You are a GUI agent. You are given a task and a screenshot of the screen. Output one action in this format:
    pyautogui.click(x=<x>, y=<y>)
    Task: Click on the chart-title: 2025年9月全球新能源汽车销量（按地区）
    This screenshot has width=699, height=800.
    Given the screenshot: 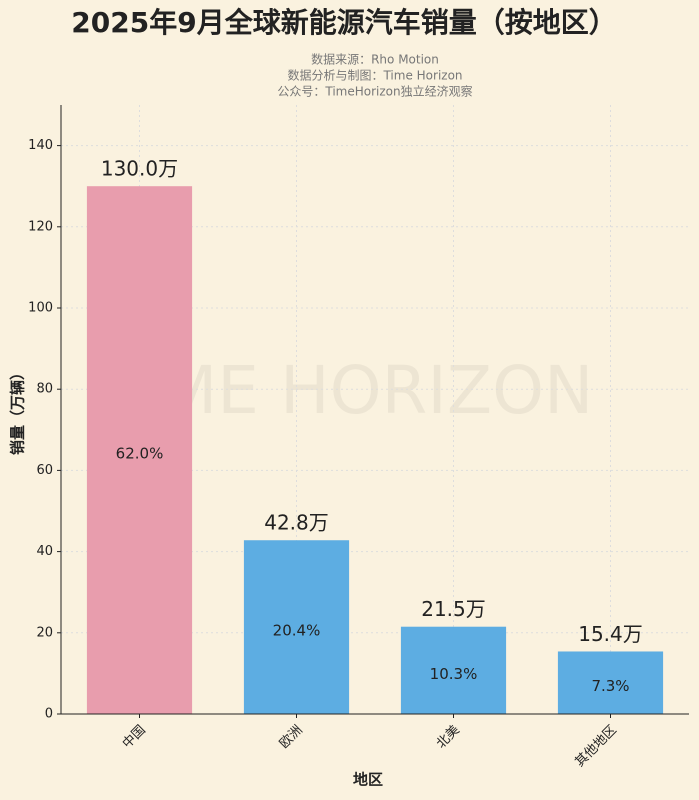 What is the action you would take?
    pyautogui.click(x=343, y=22)
    